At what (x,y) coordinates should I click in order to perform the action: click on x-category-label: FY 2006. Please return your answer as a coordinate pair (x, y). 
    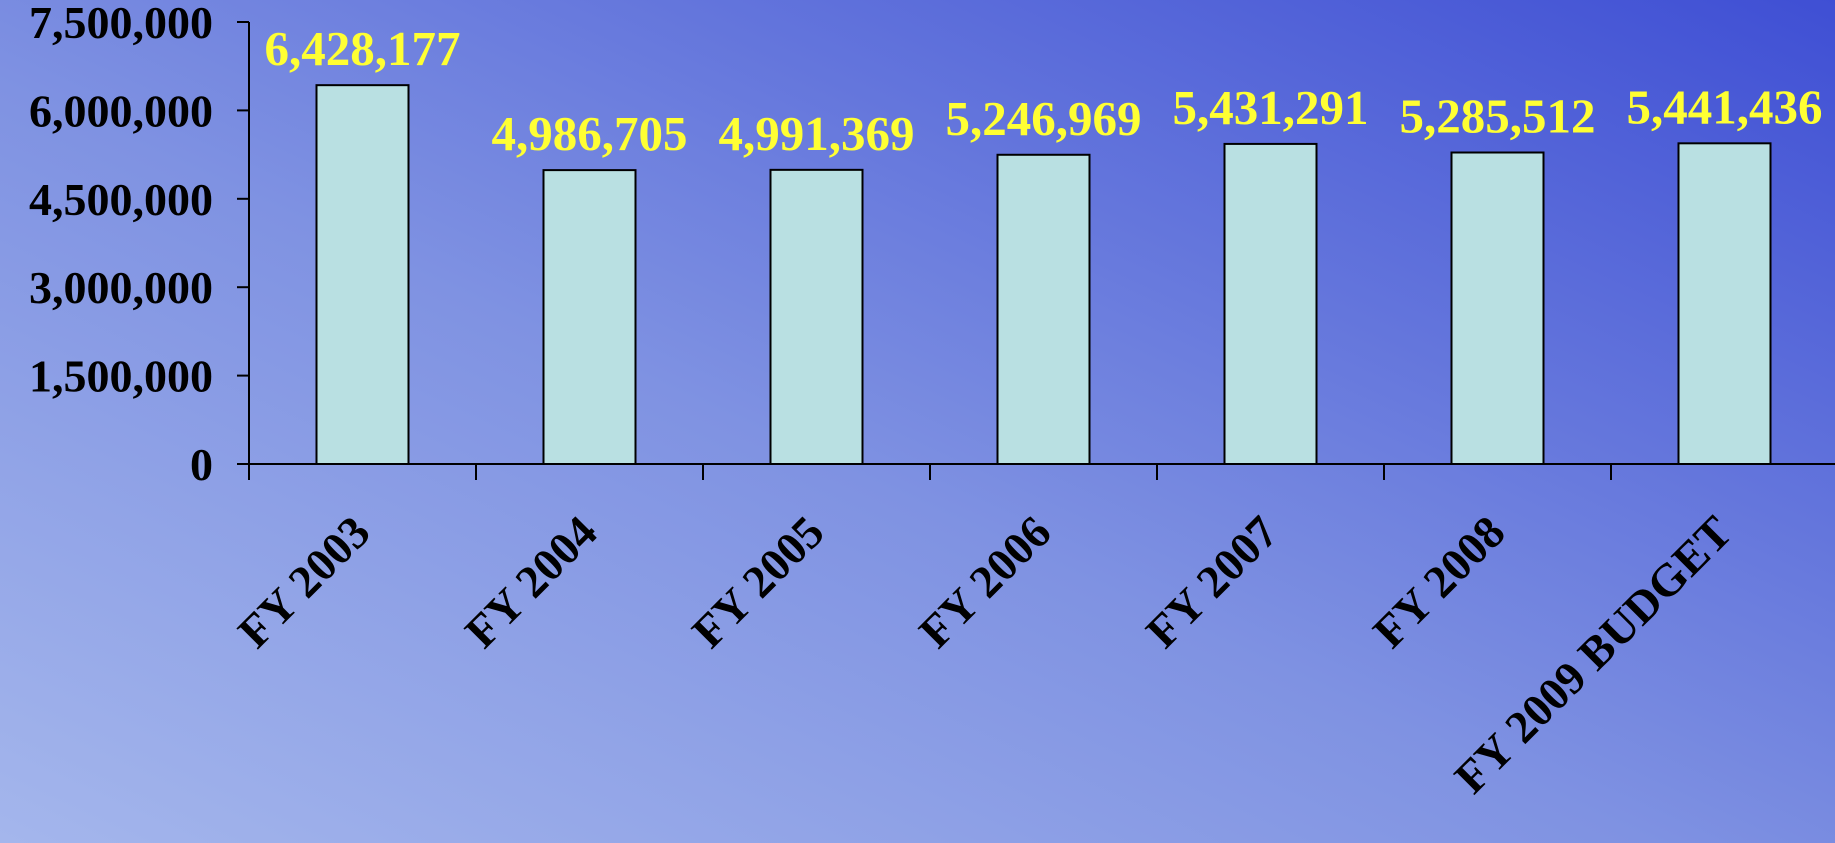
    Looking at the image, I should click on (984, 581).